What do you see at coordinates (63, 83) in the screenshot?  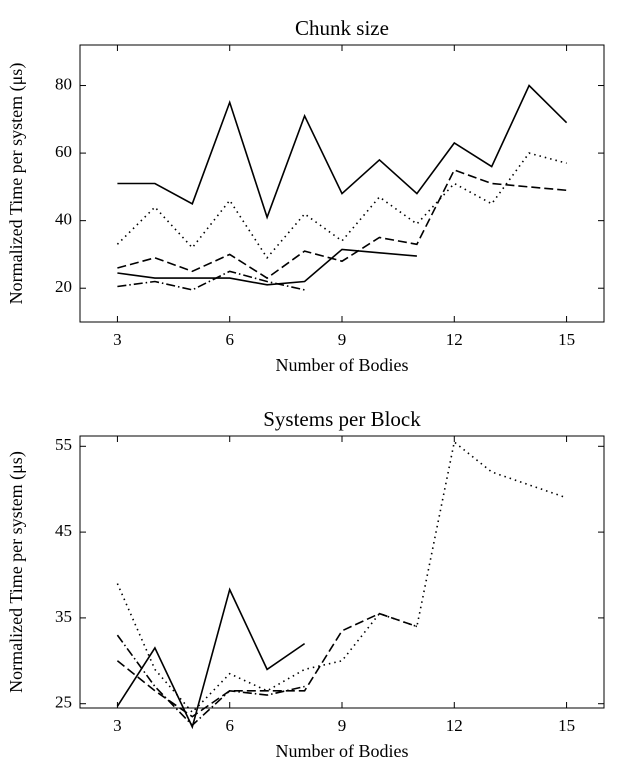 I see `y-tick-label: 80` at bounding box center [63, 83].